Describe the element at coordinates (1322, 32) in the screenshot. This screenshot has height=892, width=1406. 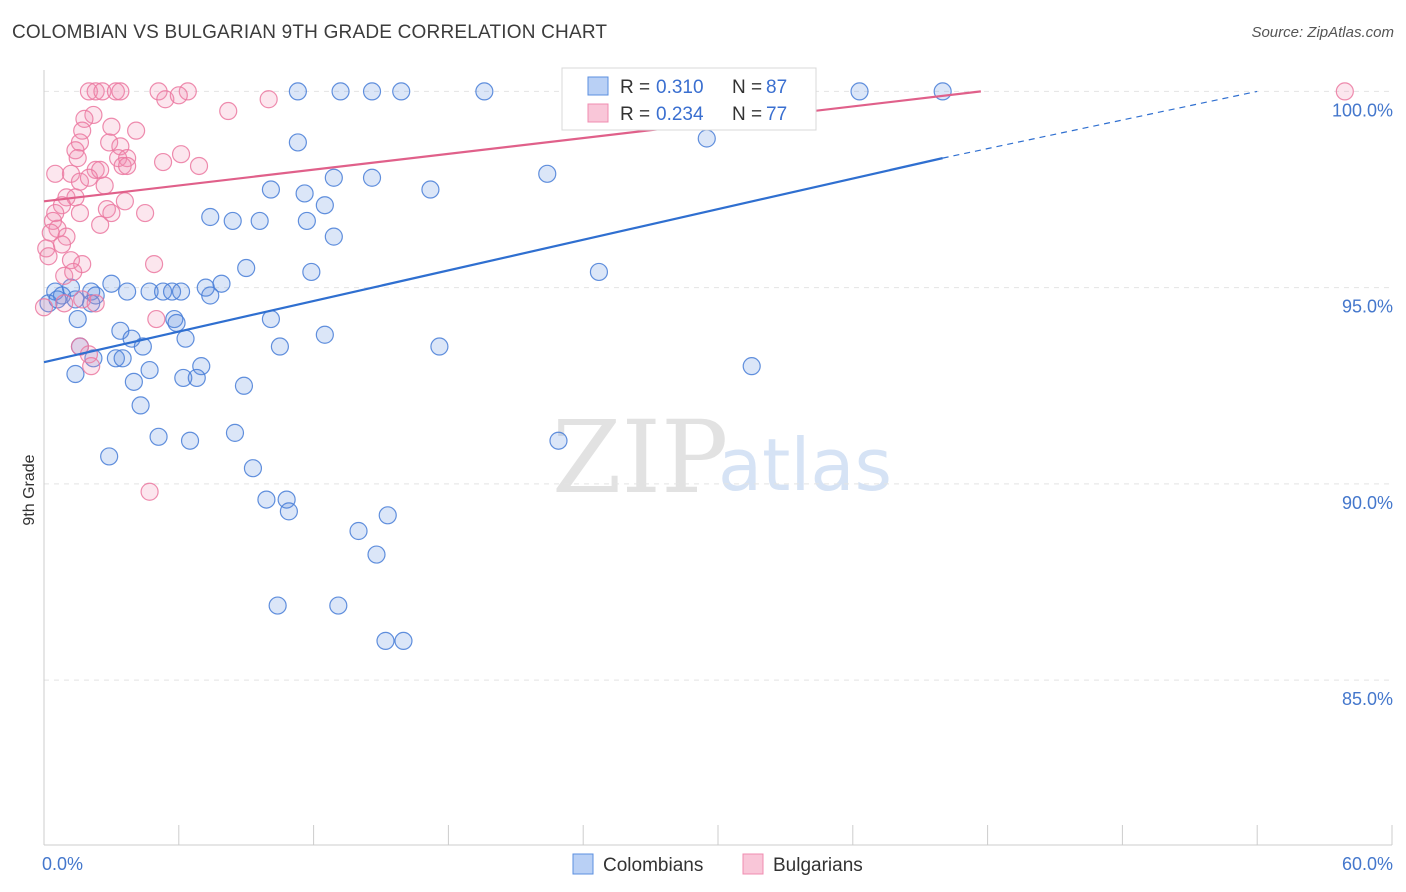
I see `chart-source: Source: ZipAtlas.com` at that location.